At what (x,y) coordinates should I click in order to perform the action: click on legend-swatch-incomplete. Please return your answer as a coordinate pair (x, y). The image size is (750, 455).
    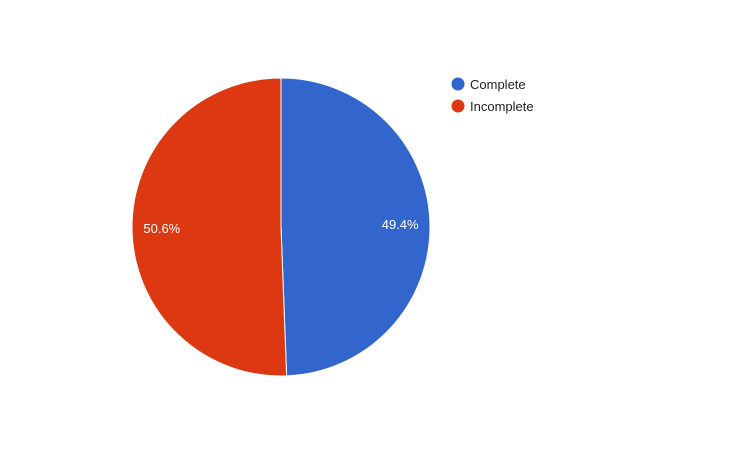
    Looking at the image, I should click on (458, 106).